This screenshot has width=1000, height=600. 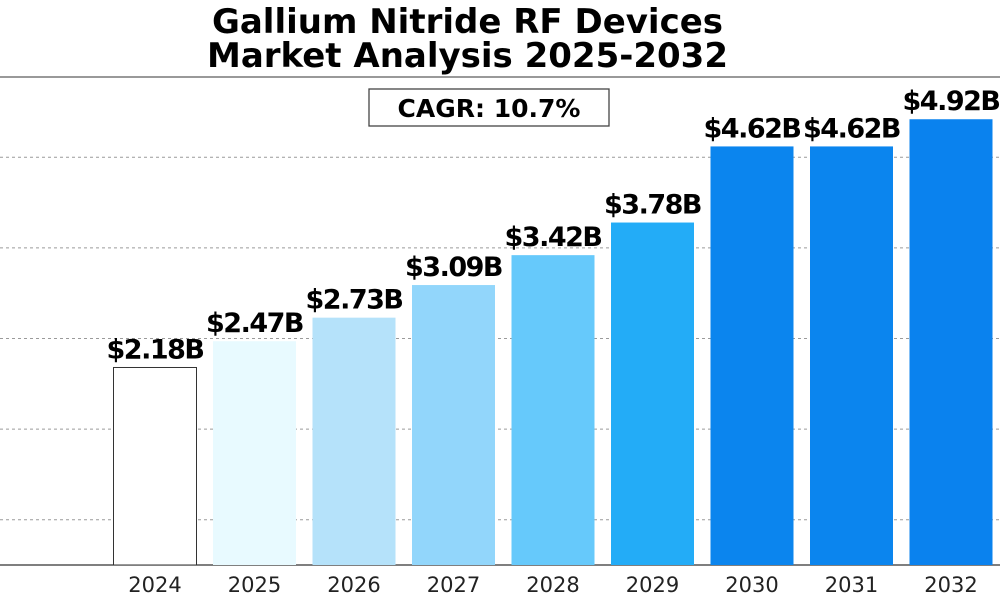 I want to click on x-tick-2026: 2026, so click(x=353, y=585).